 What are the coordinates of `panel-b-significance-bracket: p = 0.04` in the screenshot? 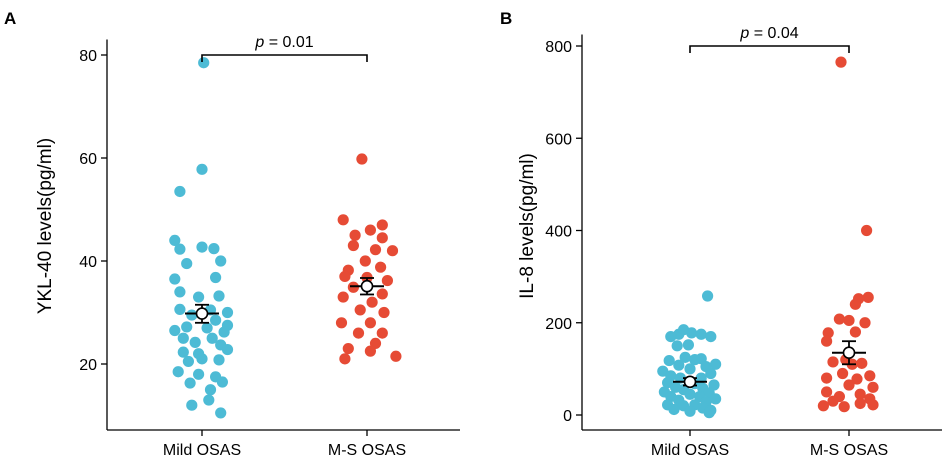 It's located at (769, 39).